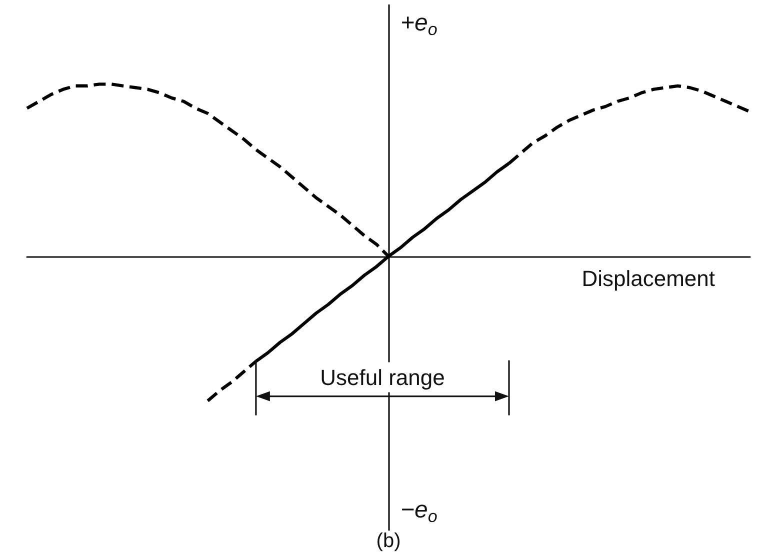 The height and width of the screenshot is (554, 759). I want to click on annotation: Useful range, so click(382, 377).